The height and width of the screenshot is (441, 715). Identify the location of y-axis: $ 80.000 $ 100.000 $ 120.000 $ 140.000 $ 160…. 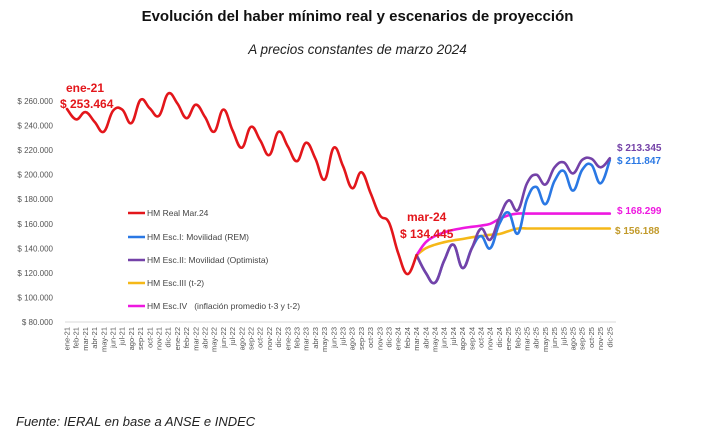
(35, 212).